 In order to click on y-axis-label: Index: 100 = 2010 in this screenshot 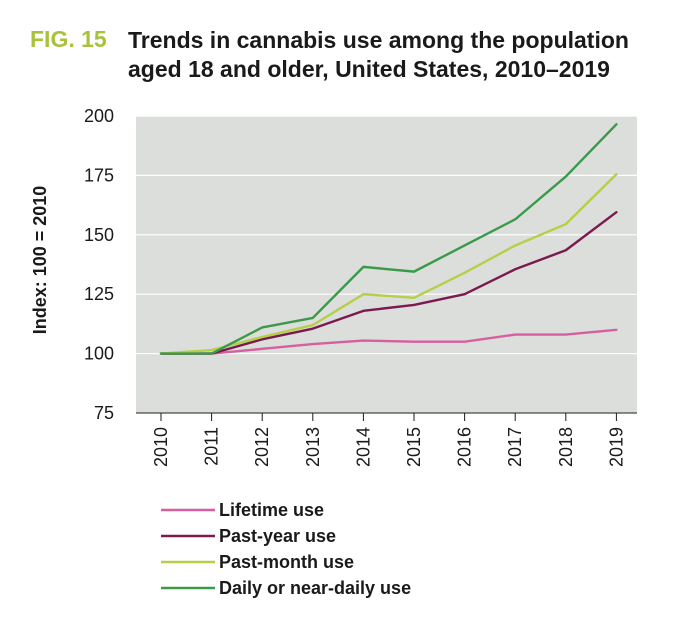, I will do `click(40, 260)`.